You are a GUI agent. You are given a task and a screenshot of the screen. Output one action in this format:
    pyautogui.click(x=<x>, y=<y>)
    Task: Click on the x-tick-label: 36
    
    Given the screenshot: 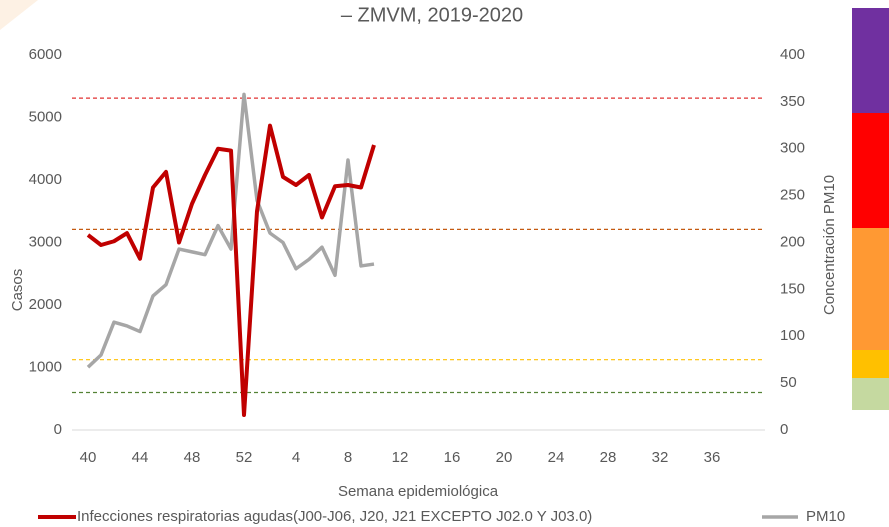 What is the action you would take?
    pyautogui.click(x=712, y=457)
    